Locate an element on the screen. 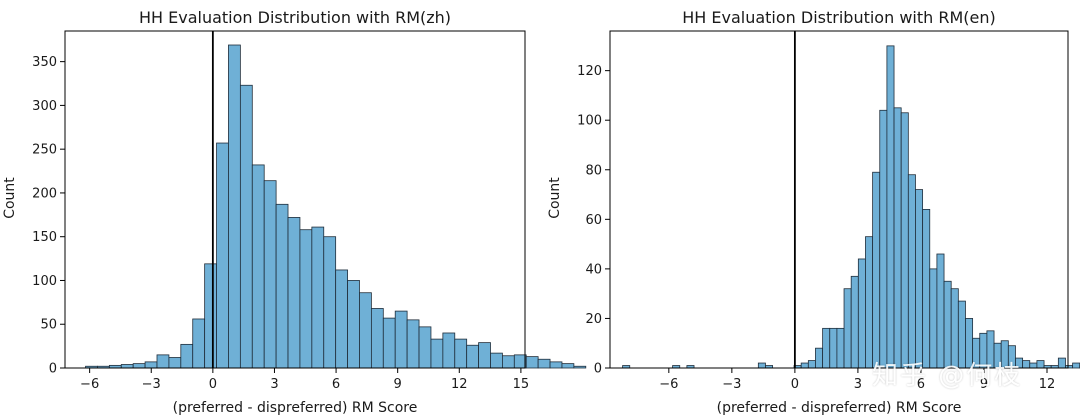  y-tick-label: 20 is located at coordinates (593, 319).